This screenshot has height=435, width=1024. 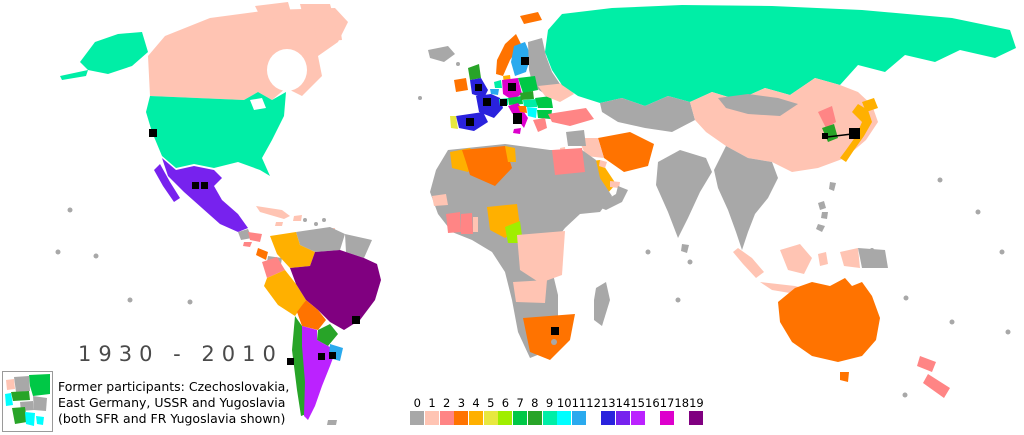 What do you see at coordinates (549, 337) in the screenshot?
I see `country-south-africa` at bounding box center [549, 337].